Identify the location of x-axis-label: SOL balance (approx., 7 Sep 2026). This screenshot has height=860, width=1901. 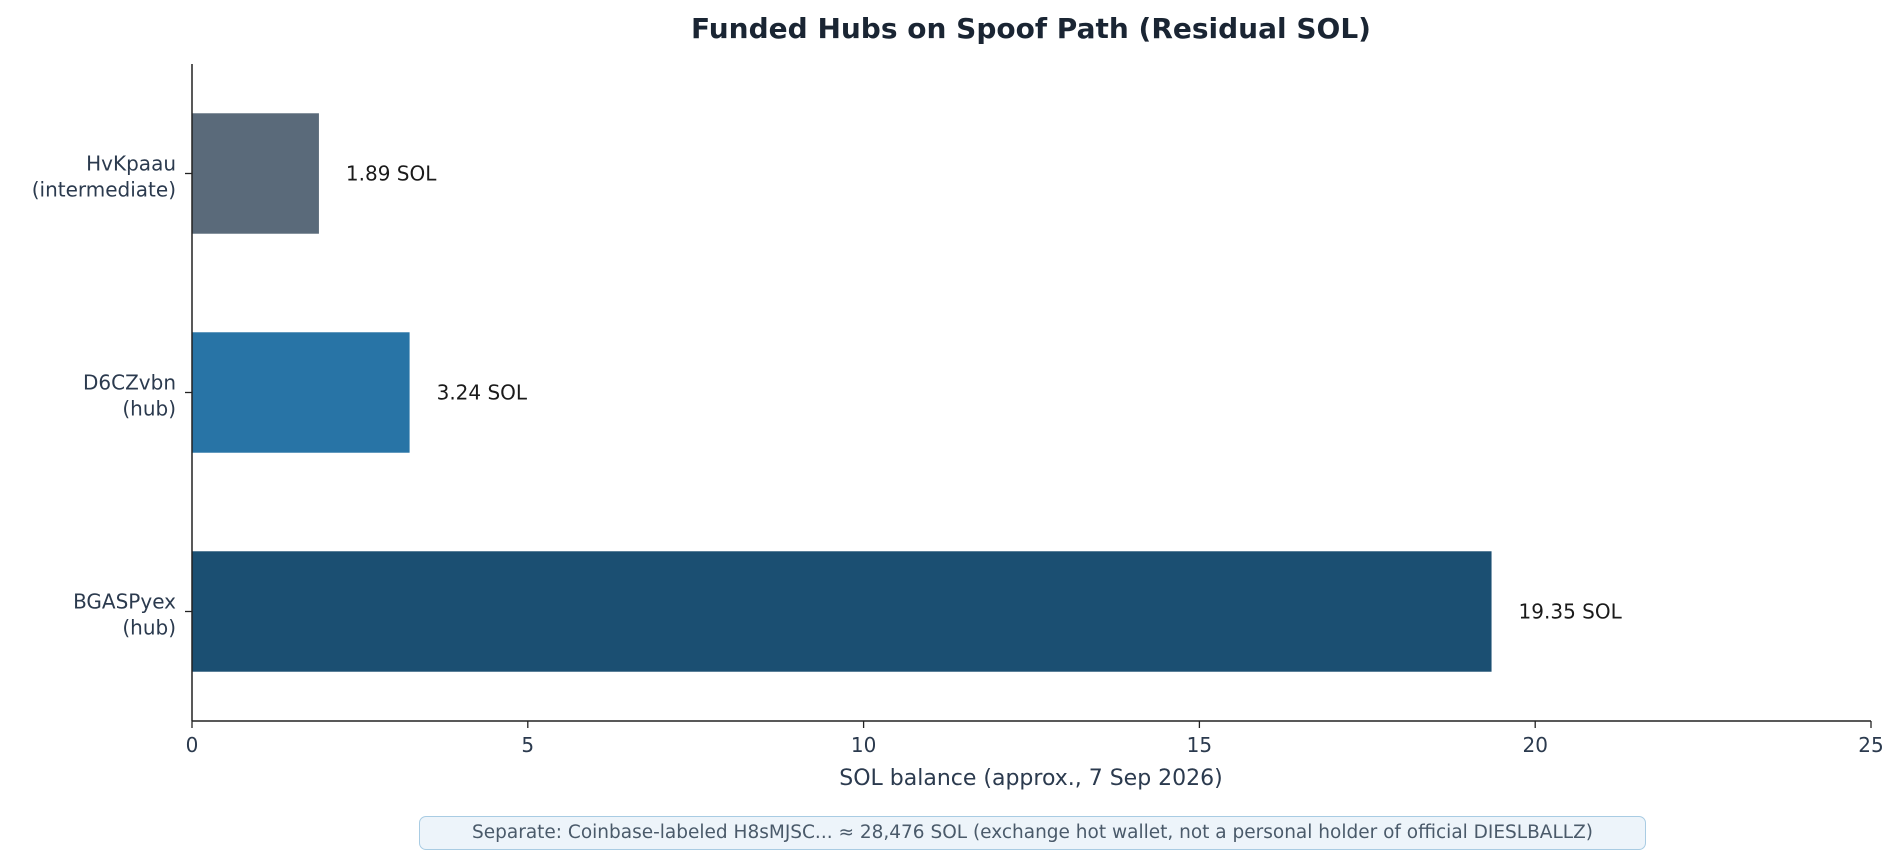
(1031, 778).